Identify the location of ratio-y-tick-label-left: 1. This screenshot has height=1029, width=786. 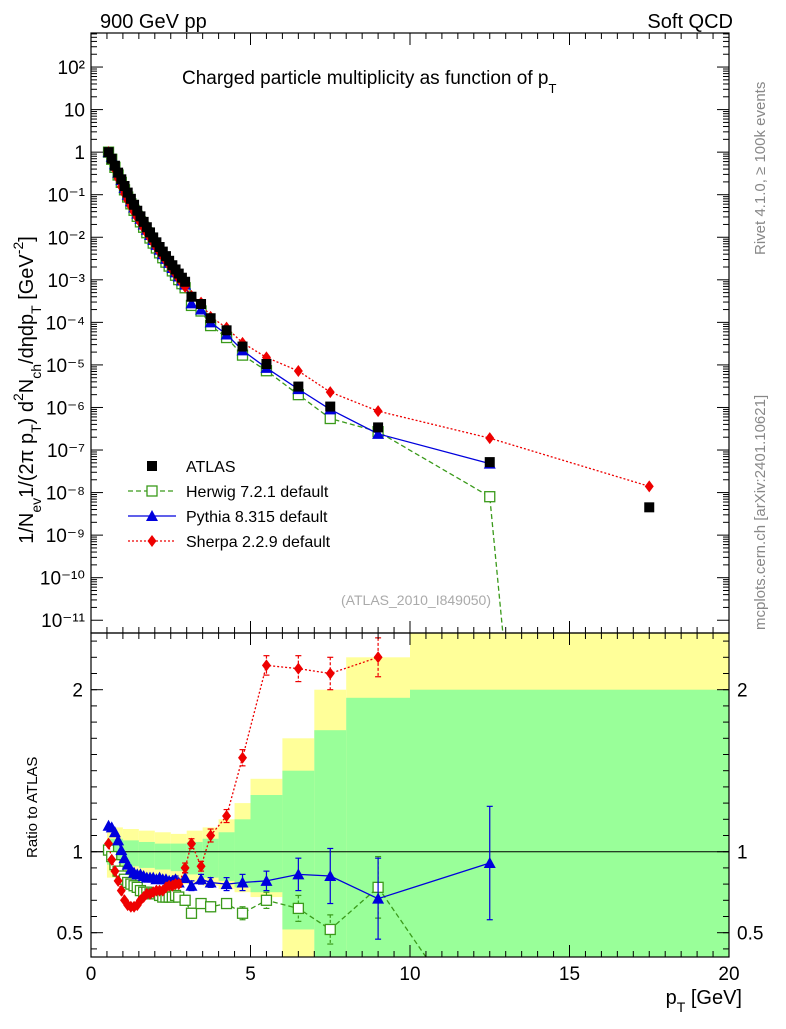
(77, 853).